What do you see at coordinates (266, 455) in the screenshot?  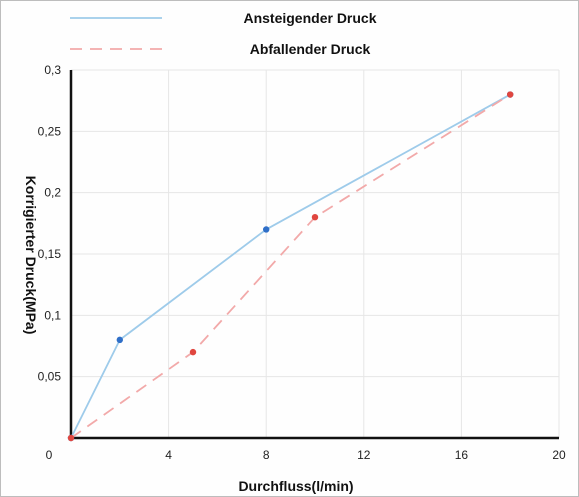 I see `x-tick-label: 8` at bounding box center [266, 455].